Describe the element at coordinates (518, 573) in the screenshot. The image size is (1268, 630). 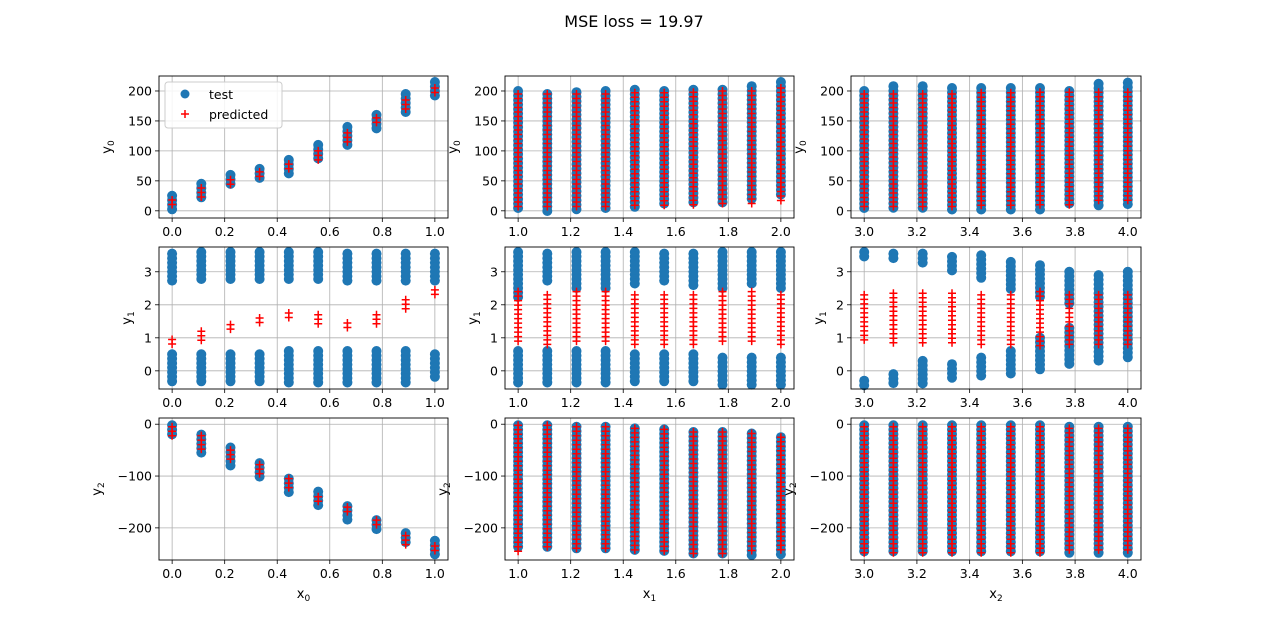
I see `x-tick-label: 1.0` at that location.